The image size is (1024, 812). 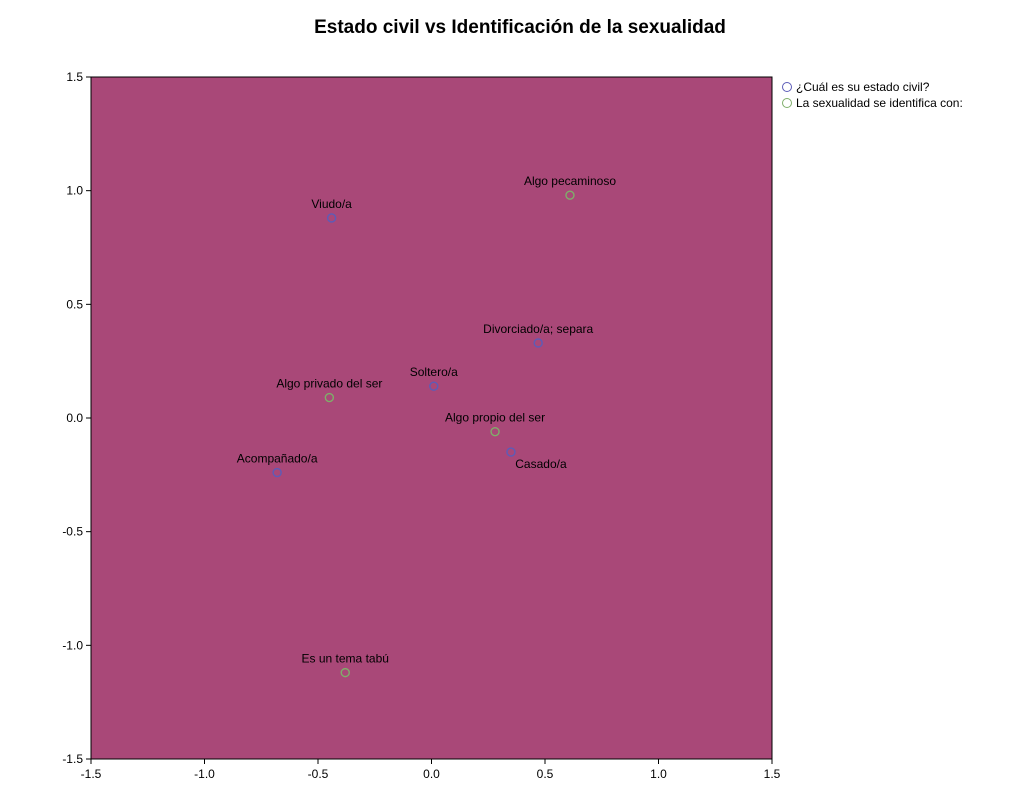 I want to click on x-tick-label: -0.5, so click(x=318, y=774).